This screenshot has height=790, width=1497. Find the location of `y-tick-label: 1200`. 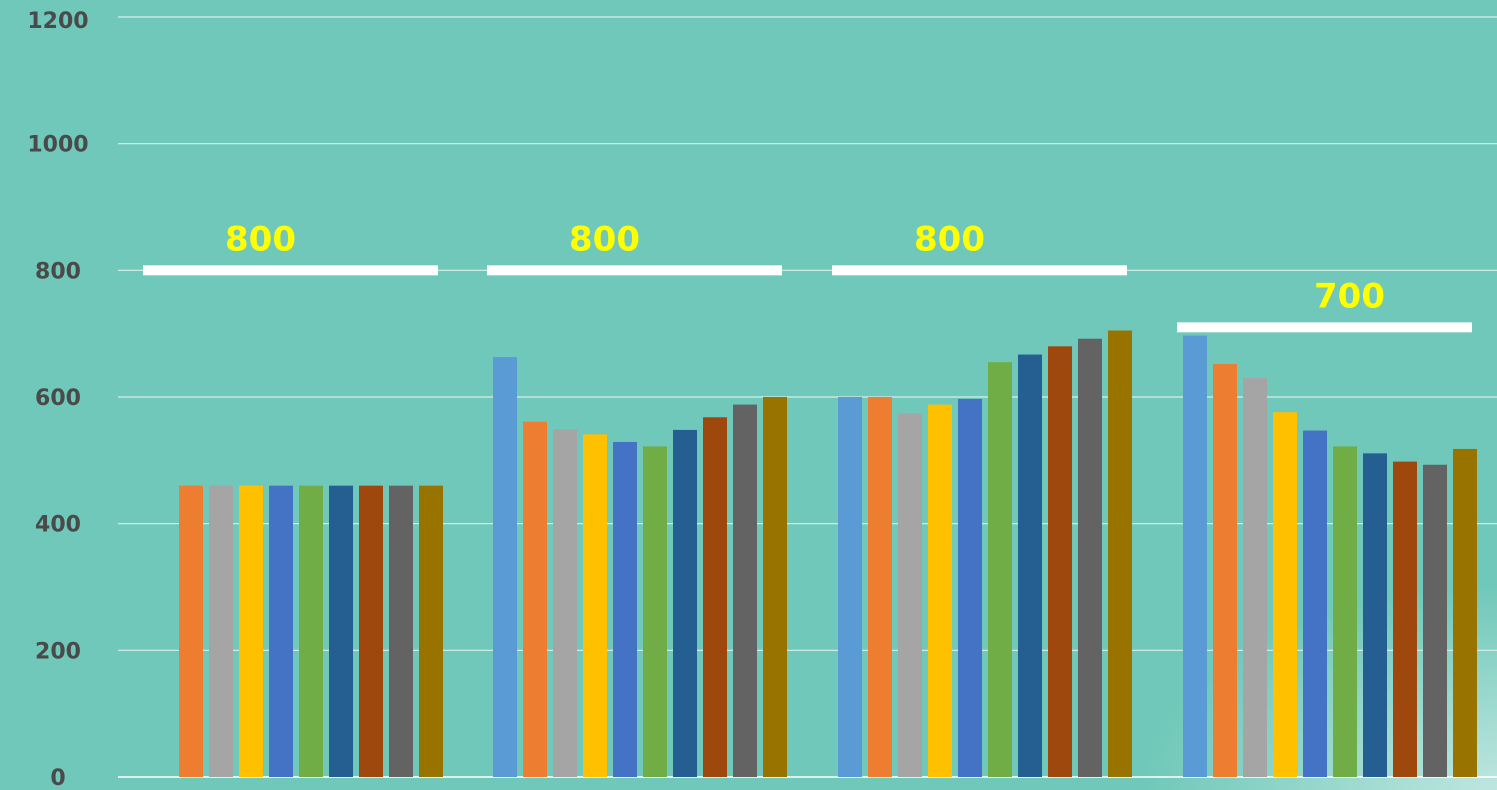

y-tick-label: 1200 is located at coordinates (57, 21).